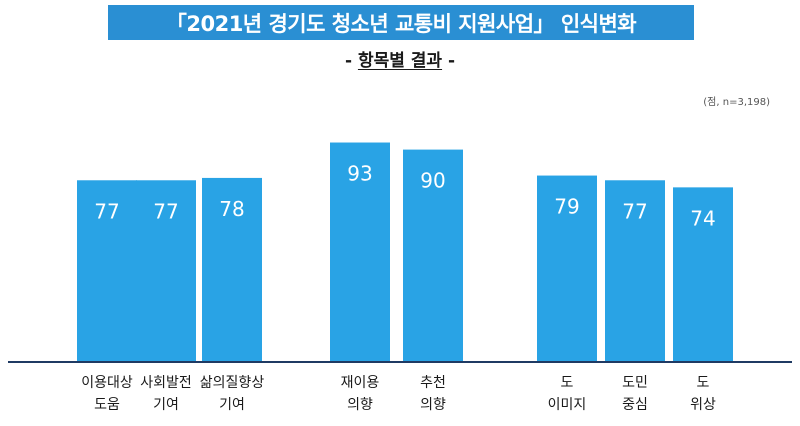 The image size is (800, 426). I want to click on bar-value-label-2: 78, so click(231, 209).